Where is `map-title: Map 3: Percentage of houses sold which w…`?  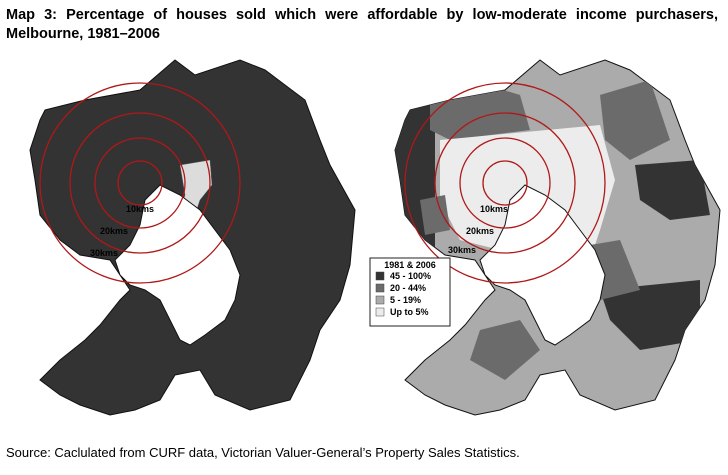
map-title: Map 3: Percentage of houses sold which w… is located at coordinates (362, 24).